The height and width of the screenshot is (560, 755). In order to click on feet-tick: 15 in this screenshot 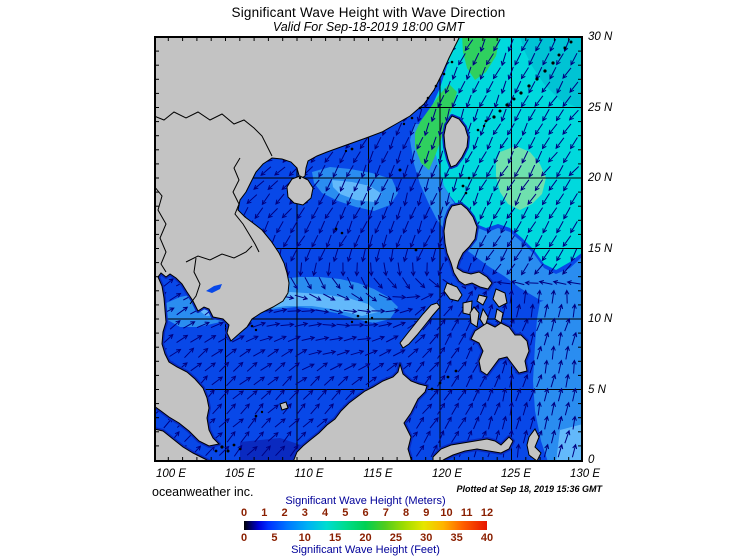, I will do `click(335, 538)`.